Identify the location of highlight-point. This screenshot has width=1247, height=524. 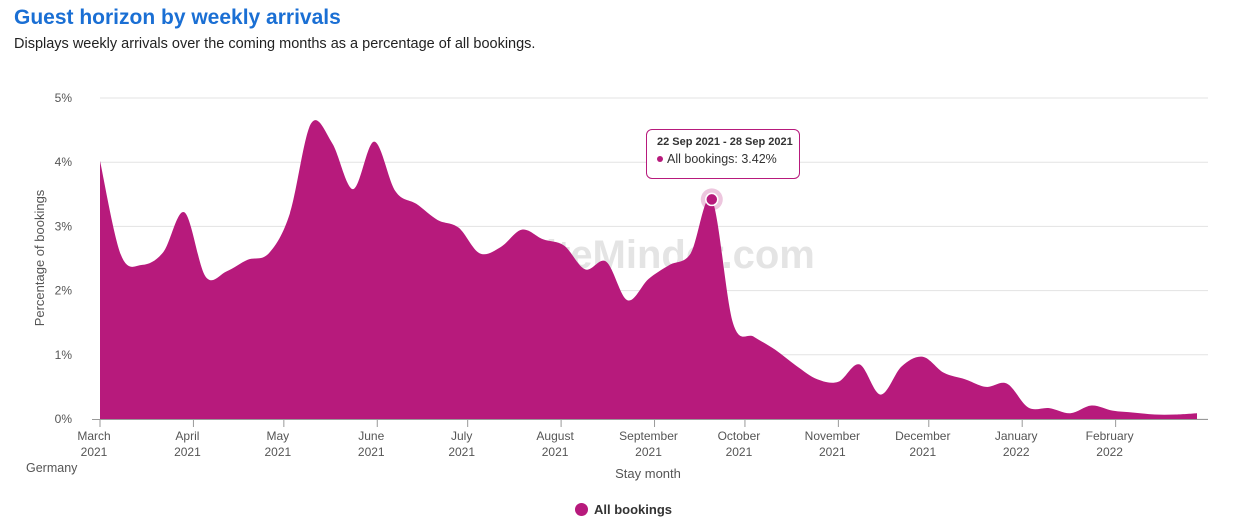
(712, 199).